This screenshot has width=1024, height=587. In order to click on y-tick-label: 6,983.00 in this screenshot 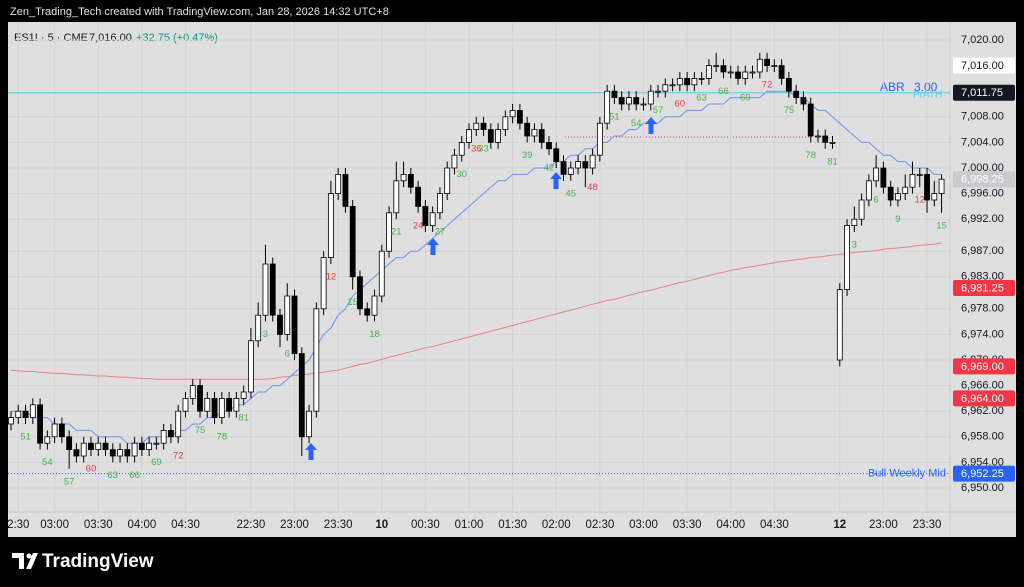, I will do `click(982, 277)`.